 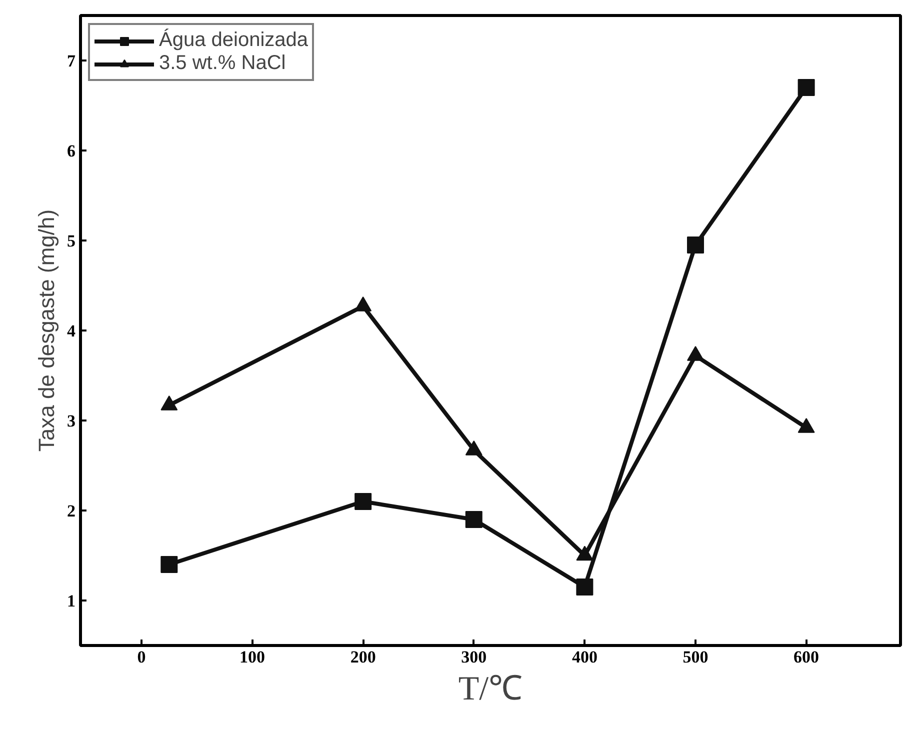 I want to click on x-tick-label: 600, so click(x=807, y=657).